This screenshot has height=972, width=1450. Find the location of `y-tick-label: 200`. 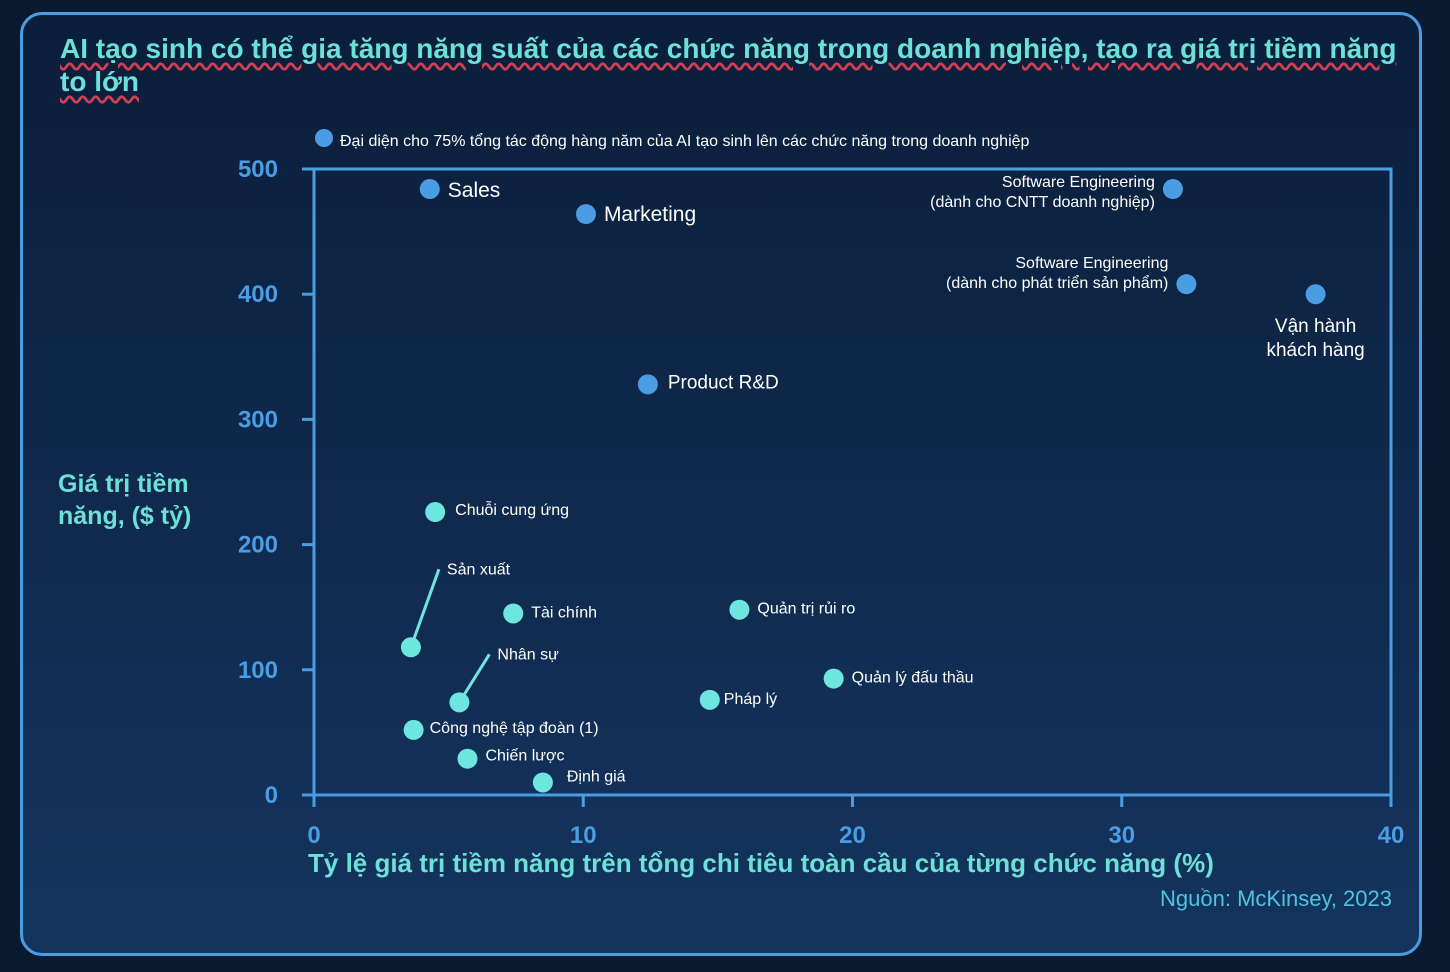

y-tick-label: 200 is located at coordinates (258, 545).